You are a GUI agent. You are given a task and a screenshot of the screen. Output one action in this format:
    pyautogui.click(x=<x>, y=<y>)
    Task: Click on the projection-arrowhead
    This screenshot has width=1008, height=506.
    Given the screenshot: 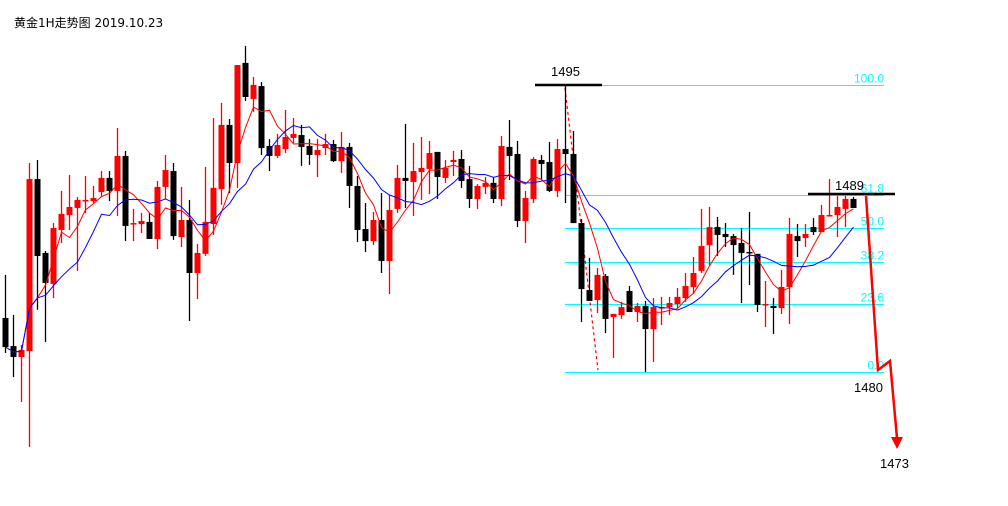 What is the action you would take?
    pyautogui.click(x=897, y=443)
    